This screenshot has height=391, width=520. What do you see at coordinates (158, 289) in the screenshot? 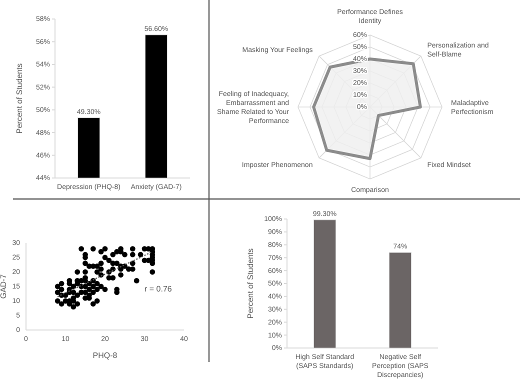
I see `annotation: r = 0.76` at bounding box center [158, 289].